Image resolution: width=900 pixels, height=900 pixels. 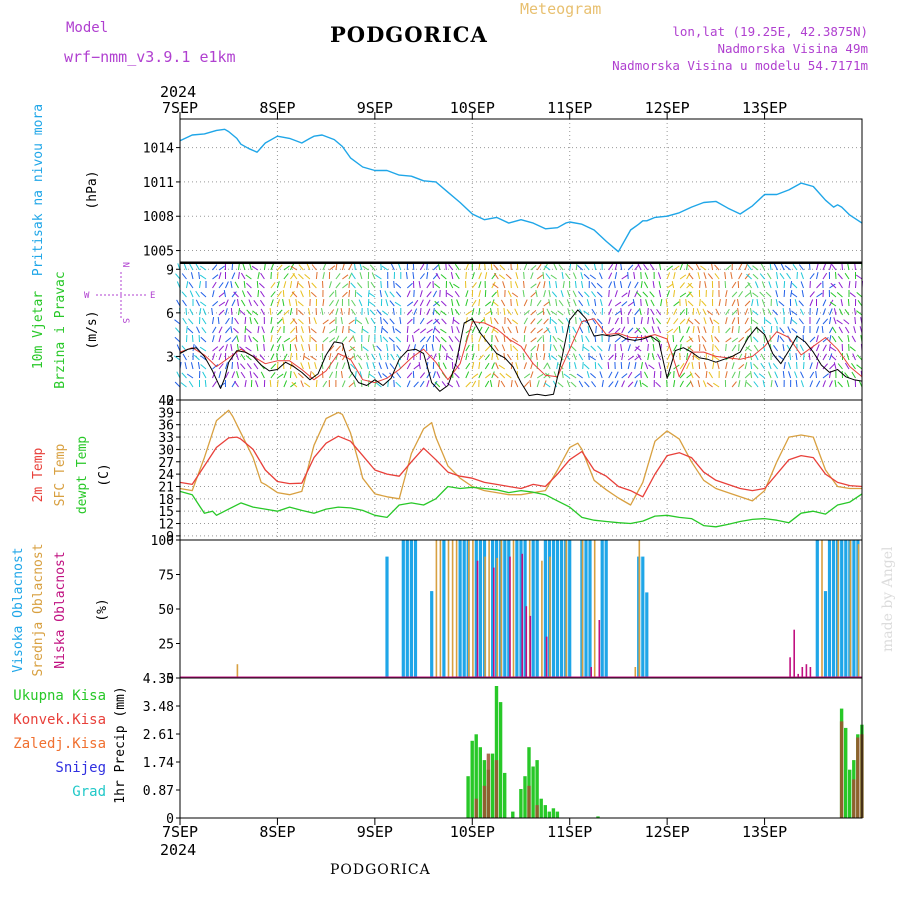 I want to click on precip-bar-total, so click(x=850, y=793).